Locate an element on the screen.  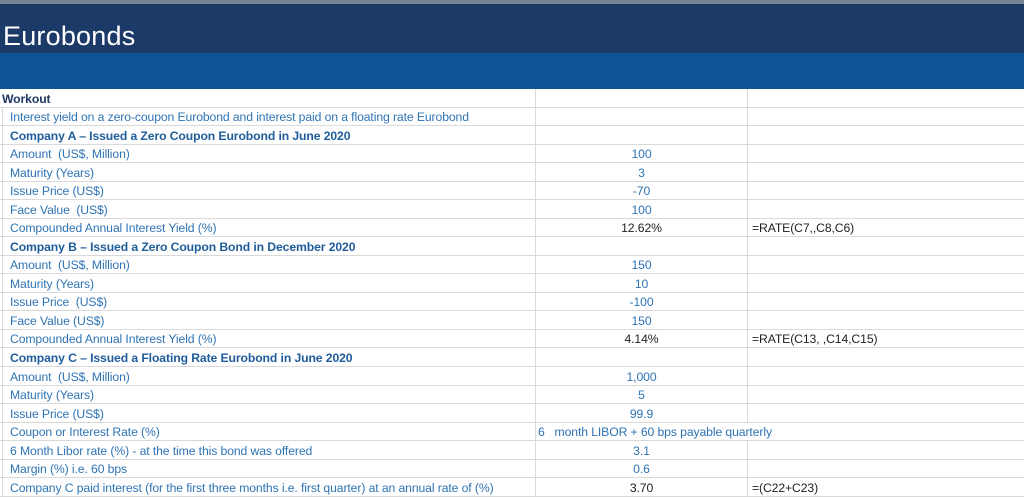
value-cell: 1,000 is located at coordinates (642, 375).